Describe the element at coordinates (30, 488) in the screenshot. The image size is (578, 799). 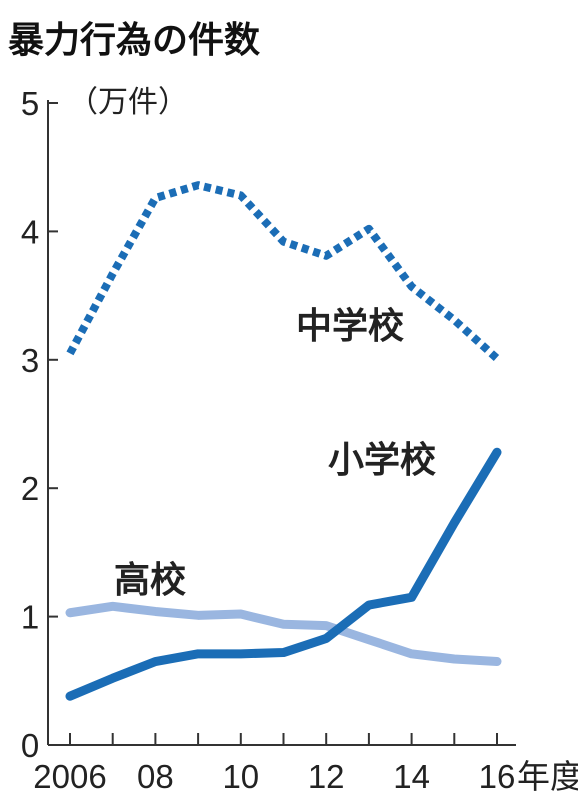
I see `y-tick-label: 2` at that location.